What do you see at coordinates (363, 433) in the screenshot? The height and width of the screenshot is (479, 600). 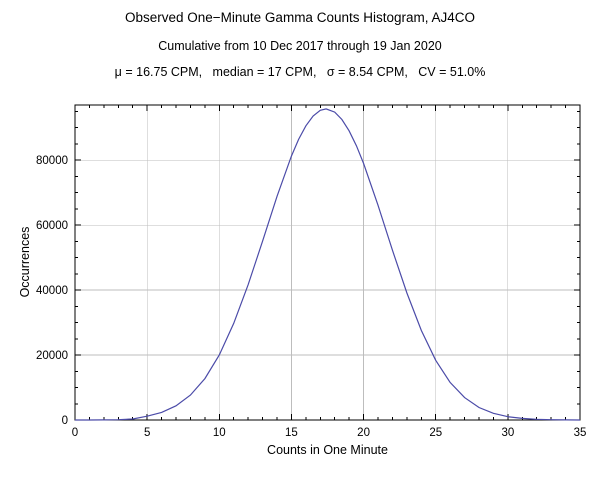 I see `x-tick-label: 20` at bounding box center [363, 433].